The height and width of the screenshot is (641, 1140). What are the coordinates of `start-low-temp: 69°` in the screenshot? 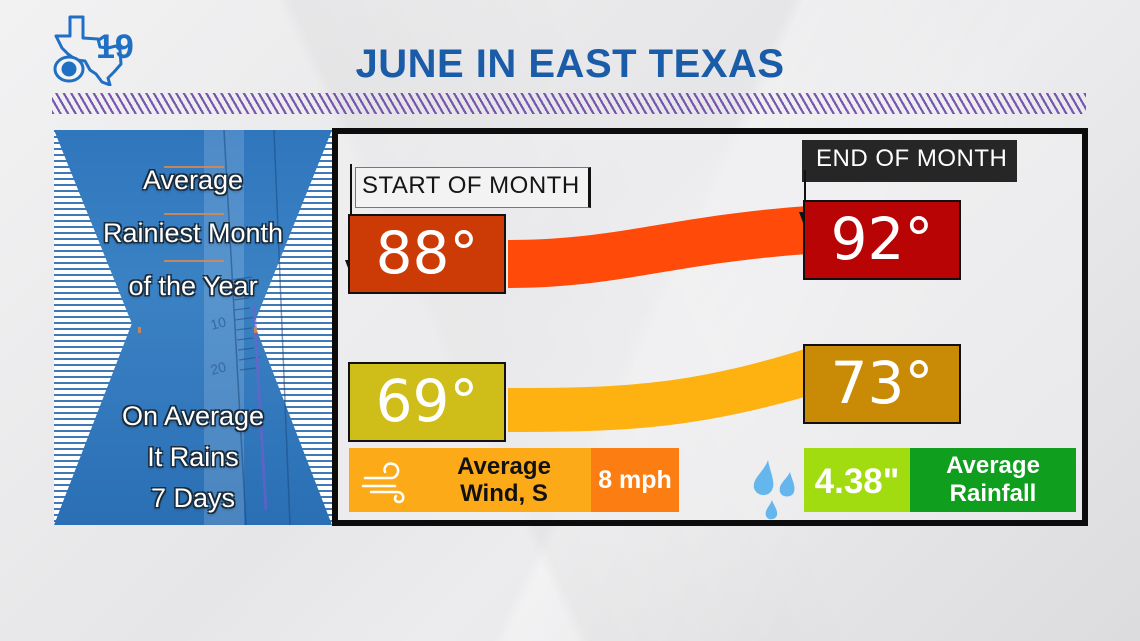 It's located at (427, 402).